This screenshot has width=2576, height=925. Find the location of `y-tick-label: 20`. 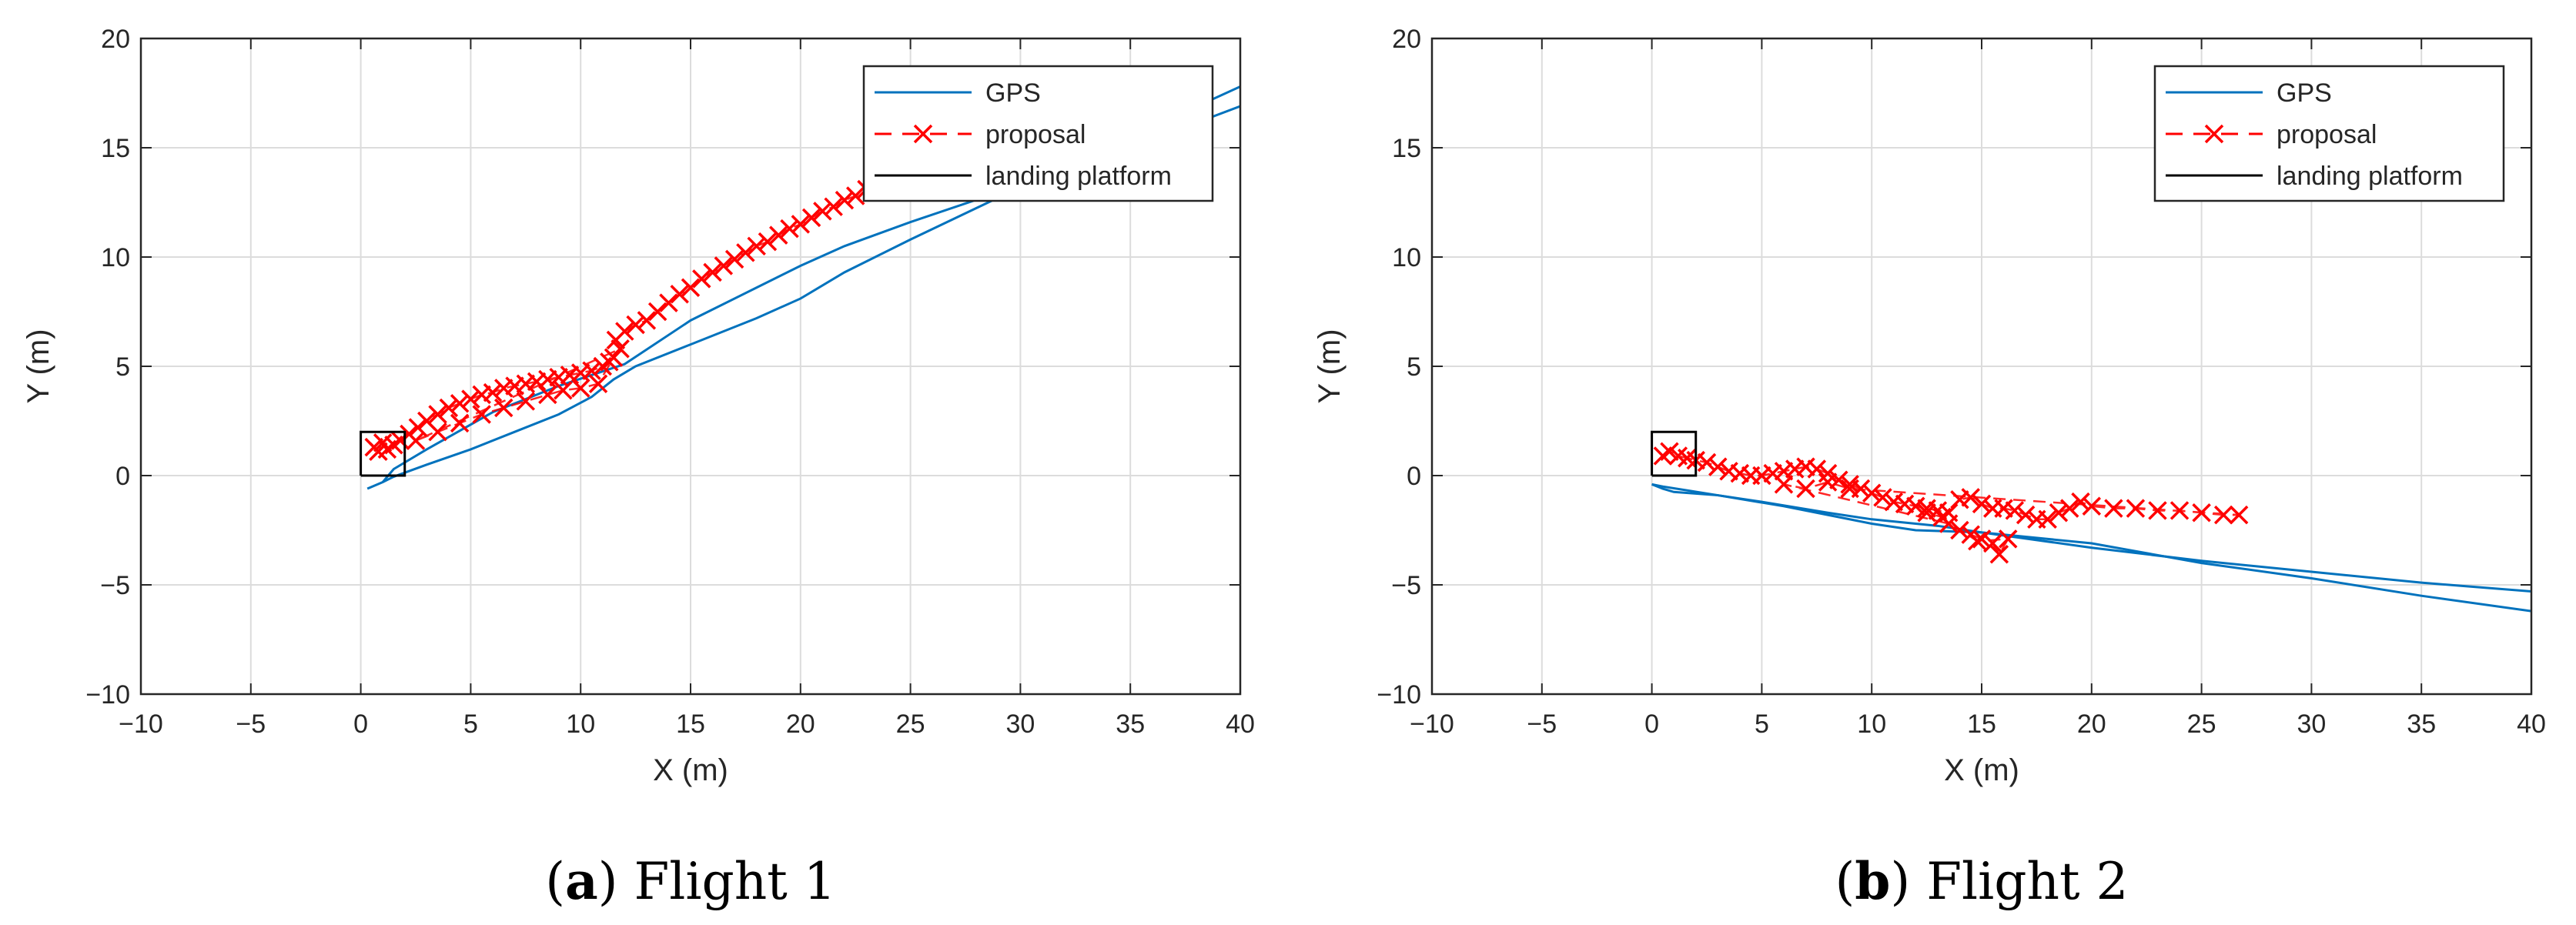

y-tick-label: 20 is located at coordinates (1406, 39).